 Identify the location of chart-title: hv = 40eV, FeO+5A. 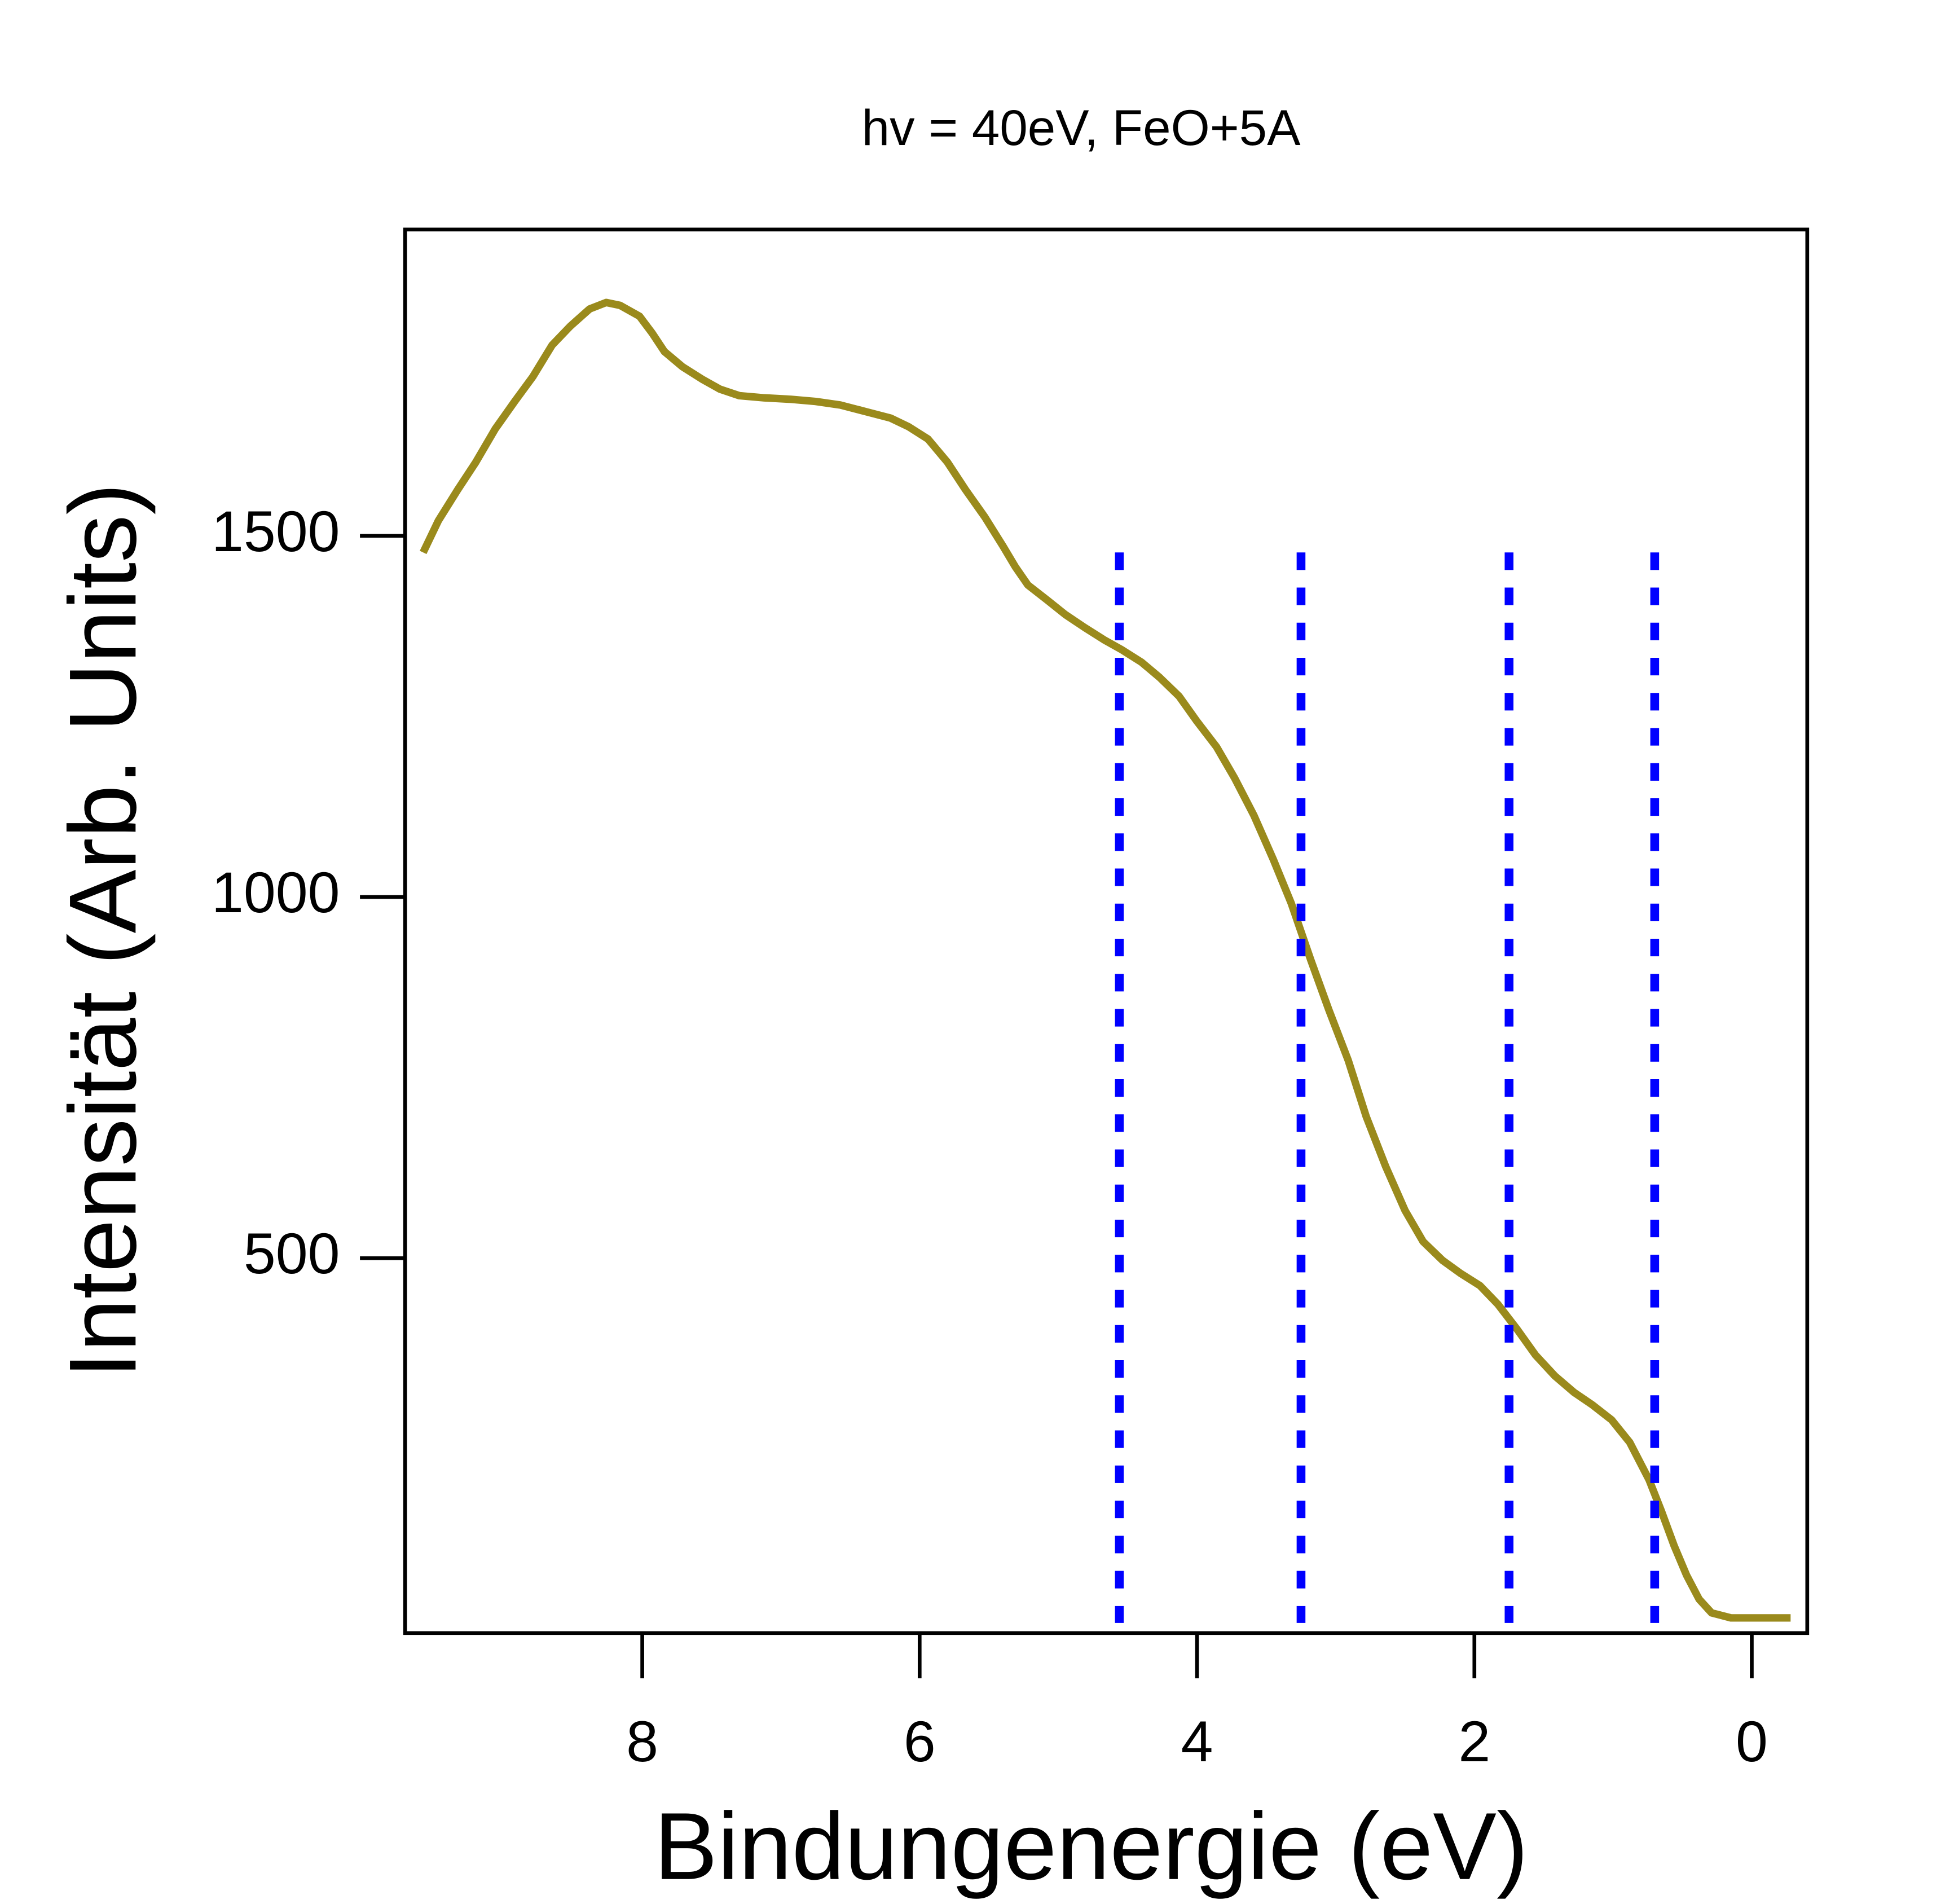
(1081, 127).